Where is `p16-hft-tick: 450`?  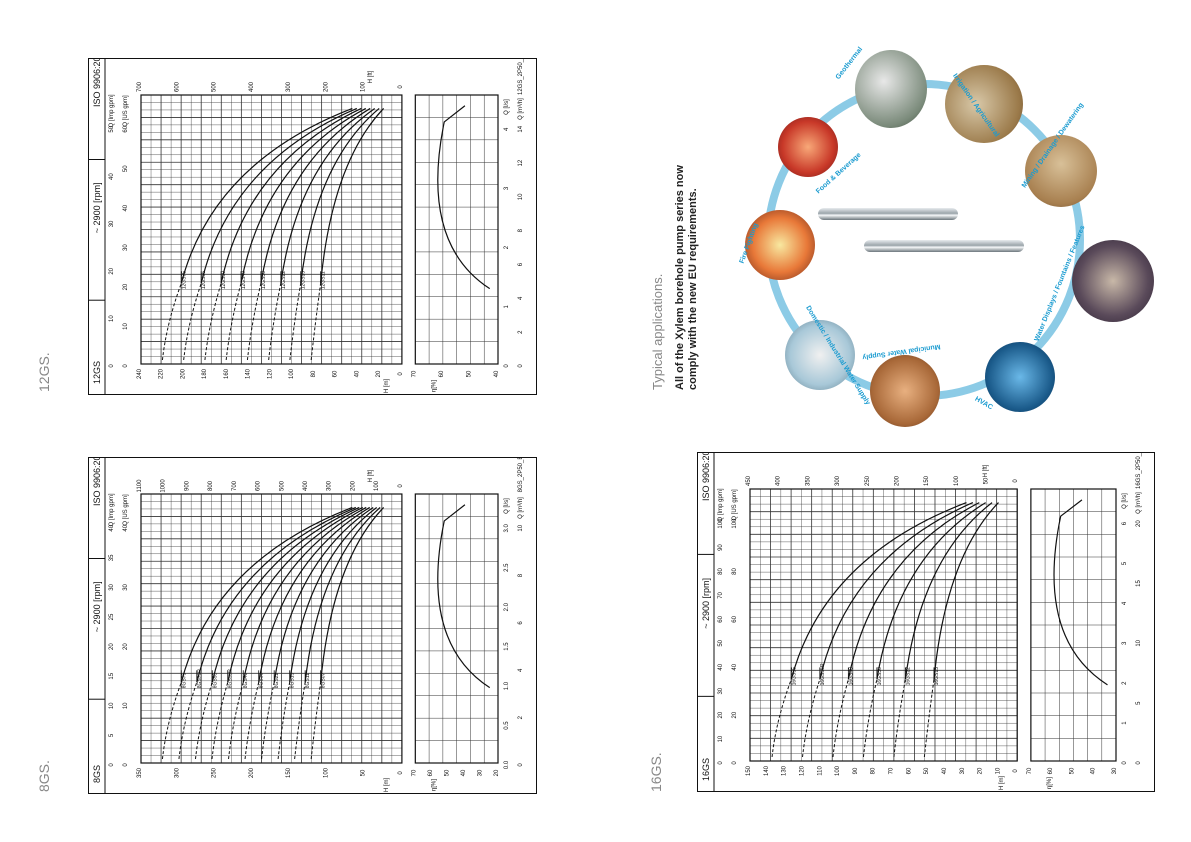
p16-hft-tick: 450 is located at coordinates (749, 480).